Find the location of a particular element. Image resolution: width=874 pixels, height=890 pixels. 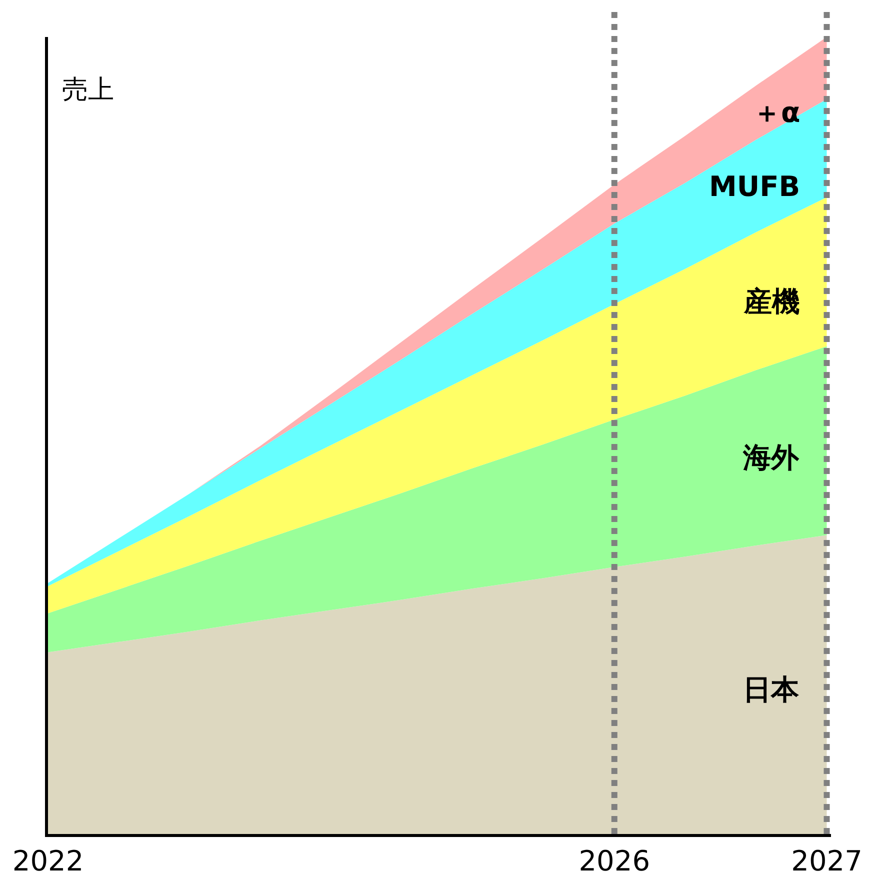

x-tick-label: 2022 is located at coordinates (48, 861).